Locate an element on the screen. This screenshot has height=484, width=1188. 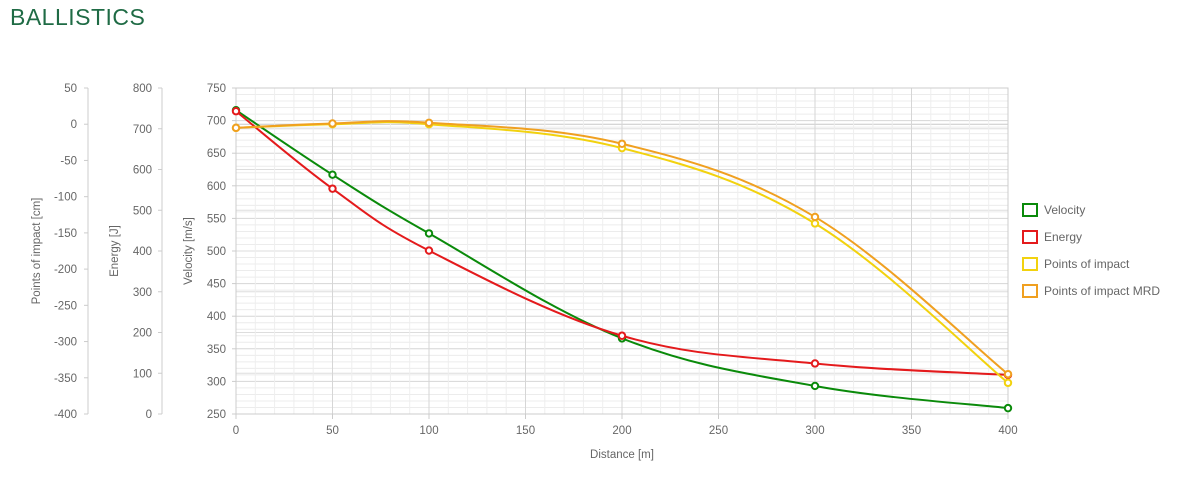
y-tick-label-velocity: 300 is located at coordinates (216, 382).